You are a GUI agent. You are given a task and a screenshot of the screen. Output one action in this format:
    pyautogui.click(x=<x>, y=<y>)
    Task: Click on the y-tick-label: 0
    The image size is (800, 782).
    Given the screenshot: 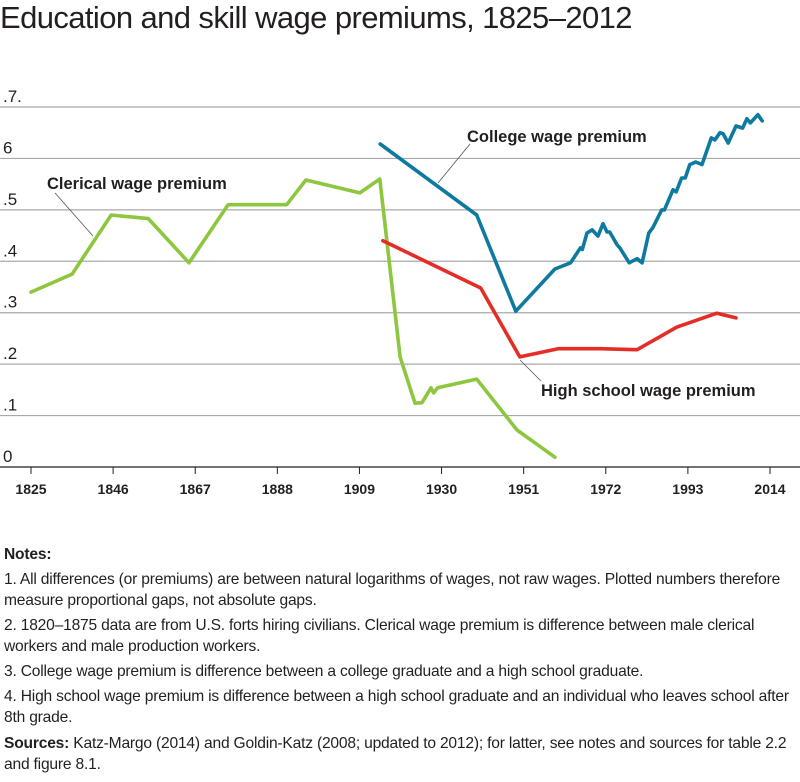 What is the action you would take?
    pyautogui.click(x=7, y=456)
    